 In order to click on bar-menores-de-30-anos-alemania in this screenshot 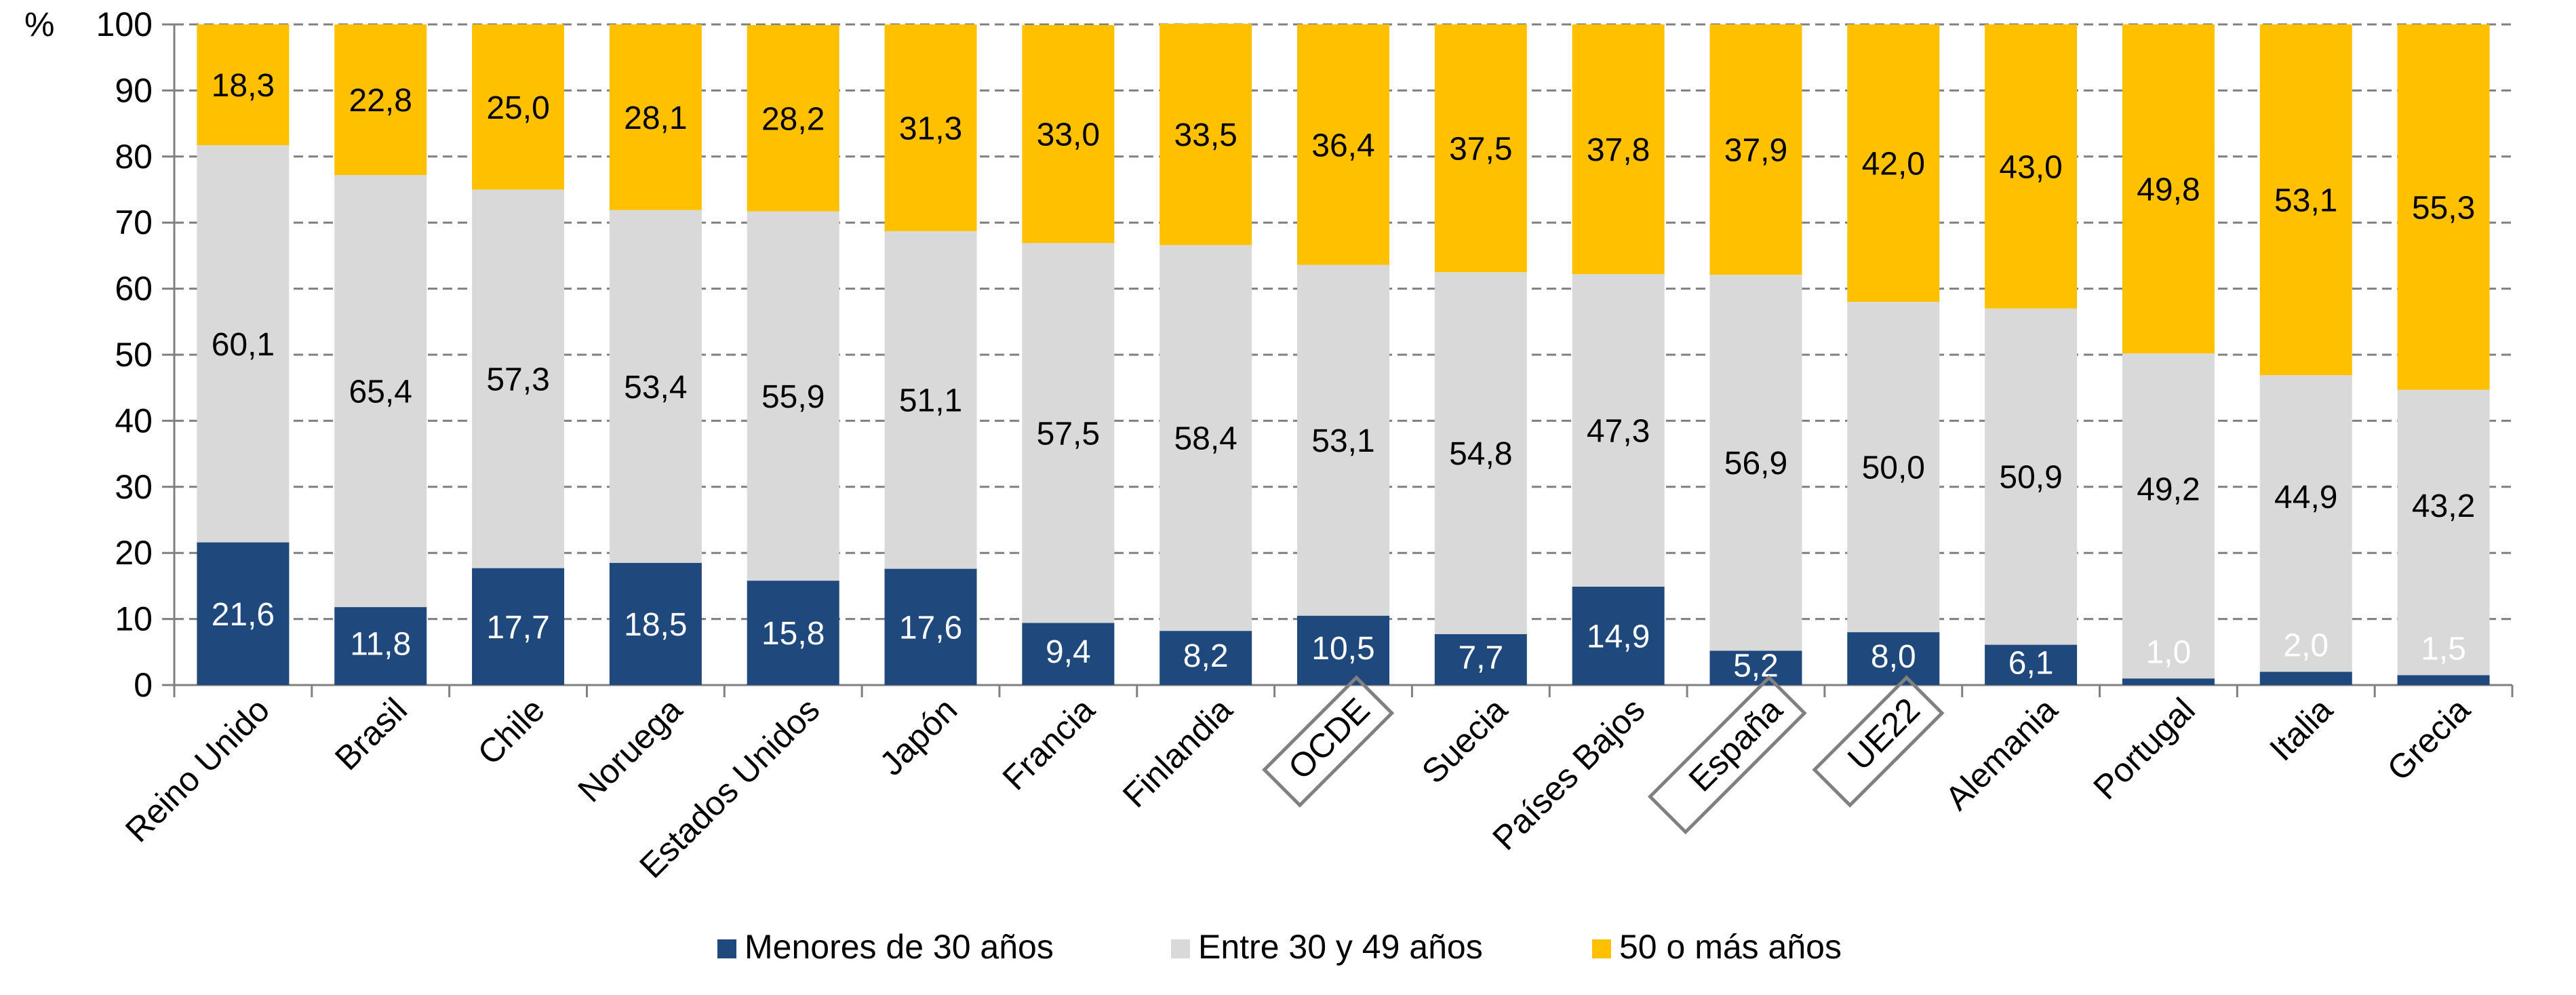, I will do `click(2032, 664)`.